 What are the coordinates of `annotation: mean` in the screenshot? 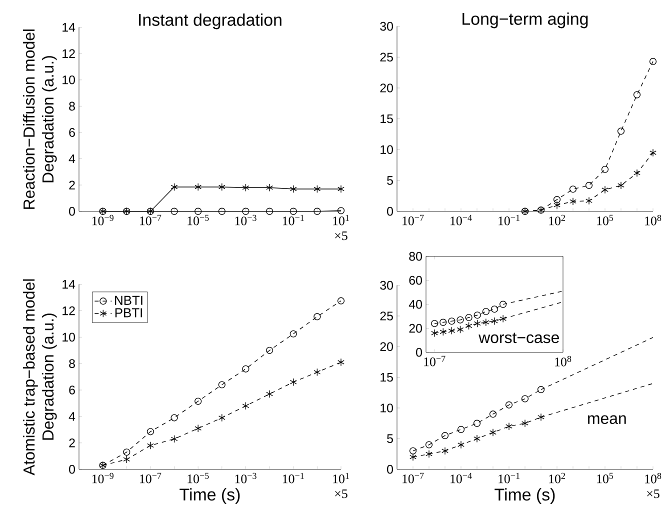 It's located at (607, 419).